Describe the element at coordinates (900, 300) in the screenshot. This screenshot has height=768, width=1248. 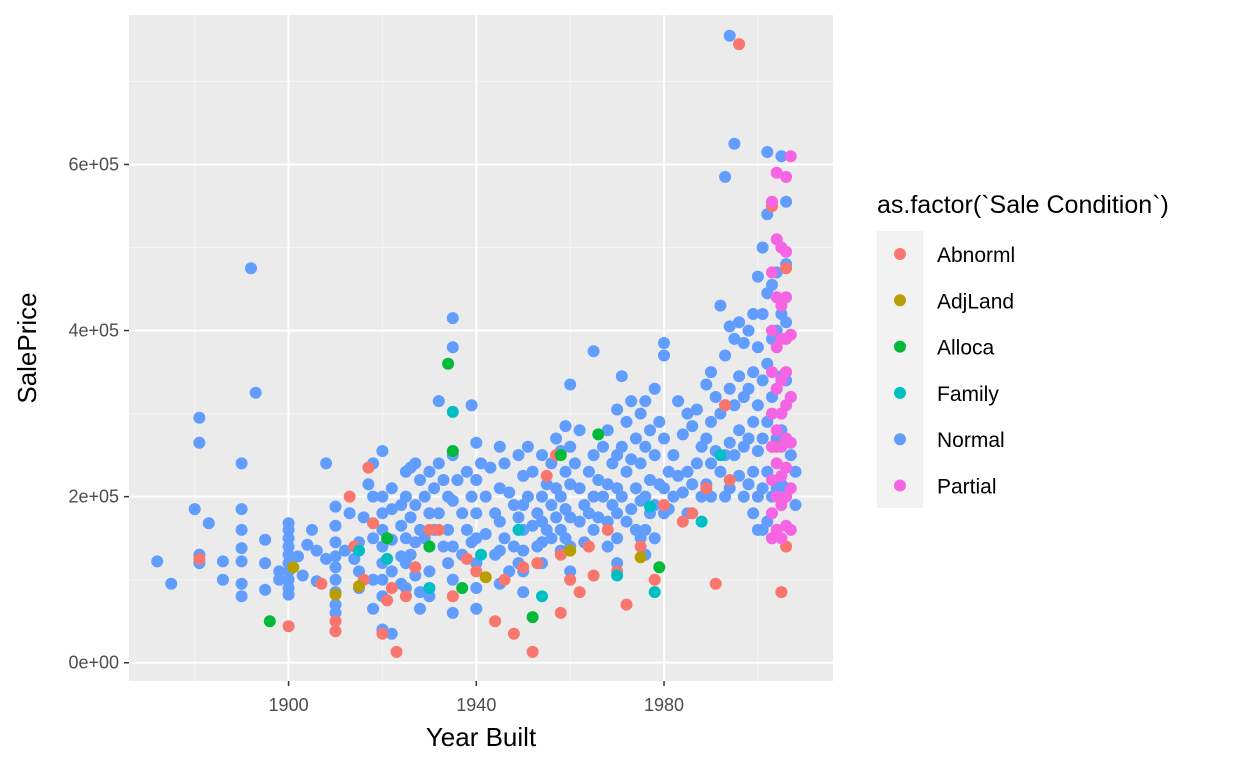
I see `legend-key-adjland` at that location.